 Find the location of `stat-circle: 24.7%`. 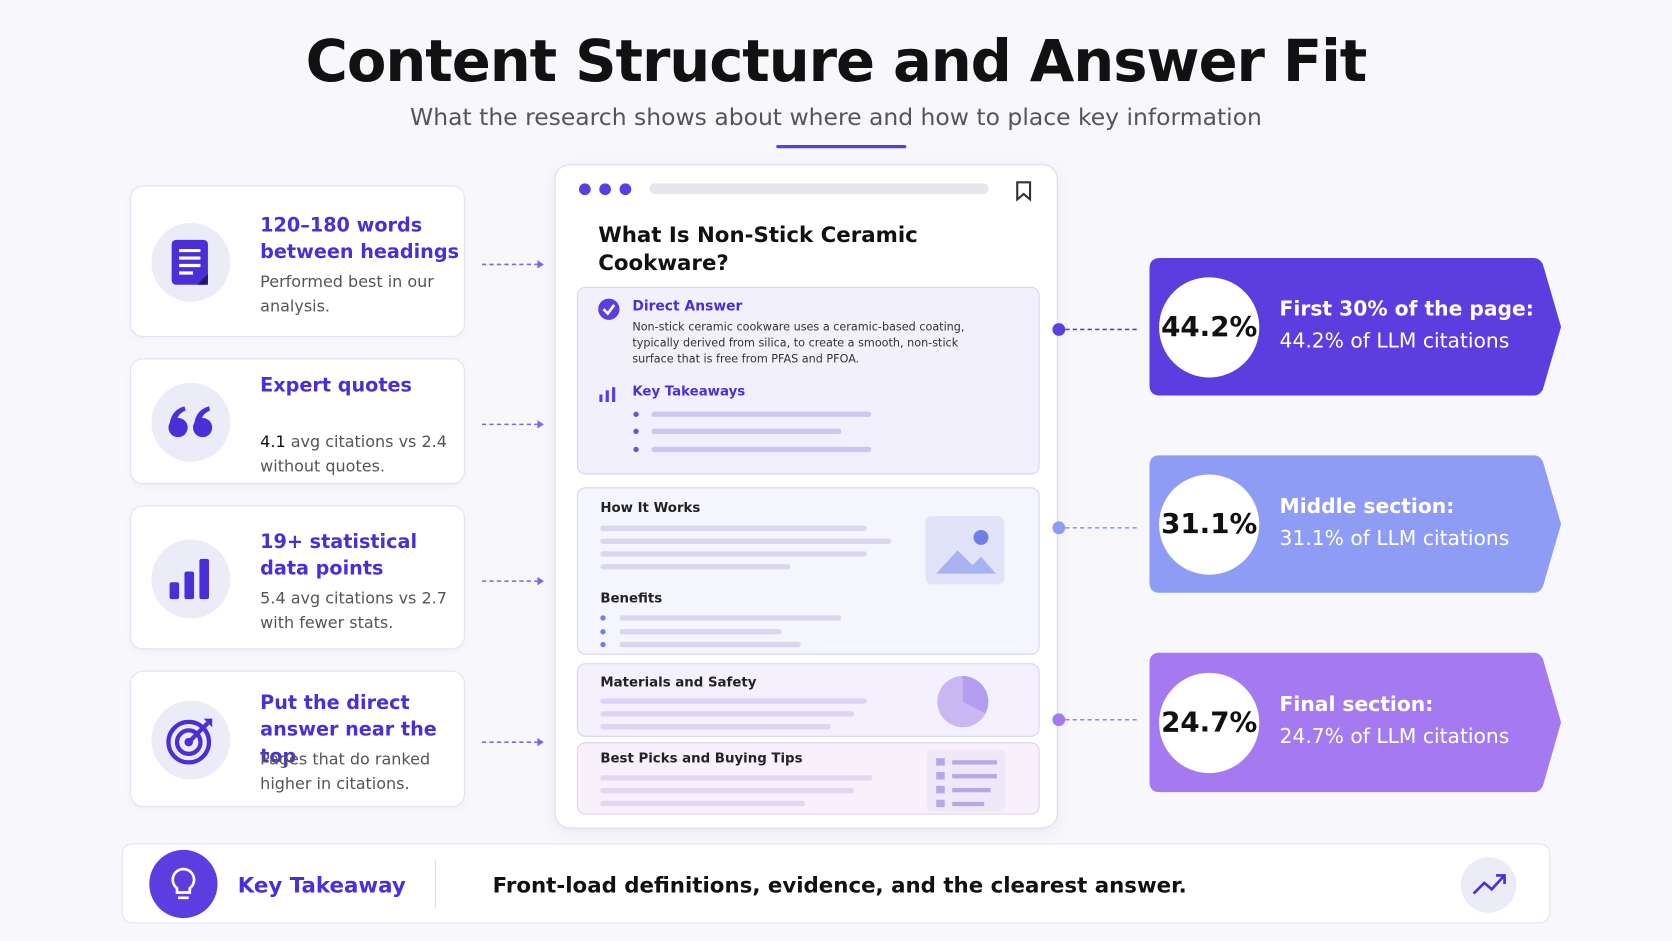

stat-circle: 24.7% is located at coordinates (1209, 722).